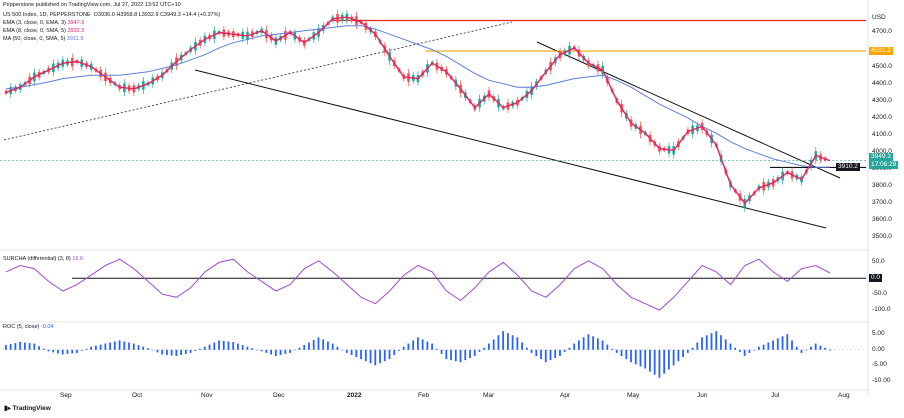 The height and width of the screenshot is (418, 904). I want to click on price-tick-label: 4000.0, so click(882, 152).